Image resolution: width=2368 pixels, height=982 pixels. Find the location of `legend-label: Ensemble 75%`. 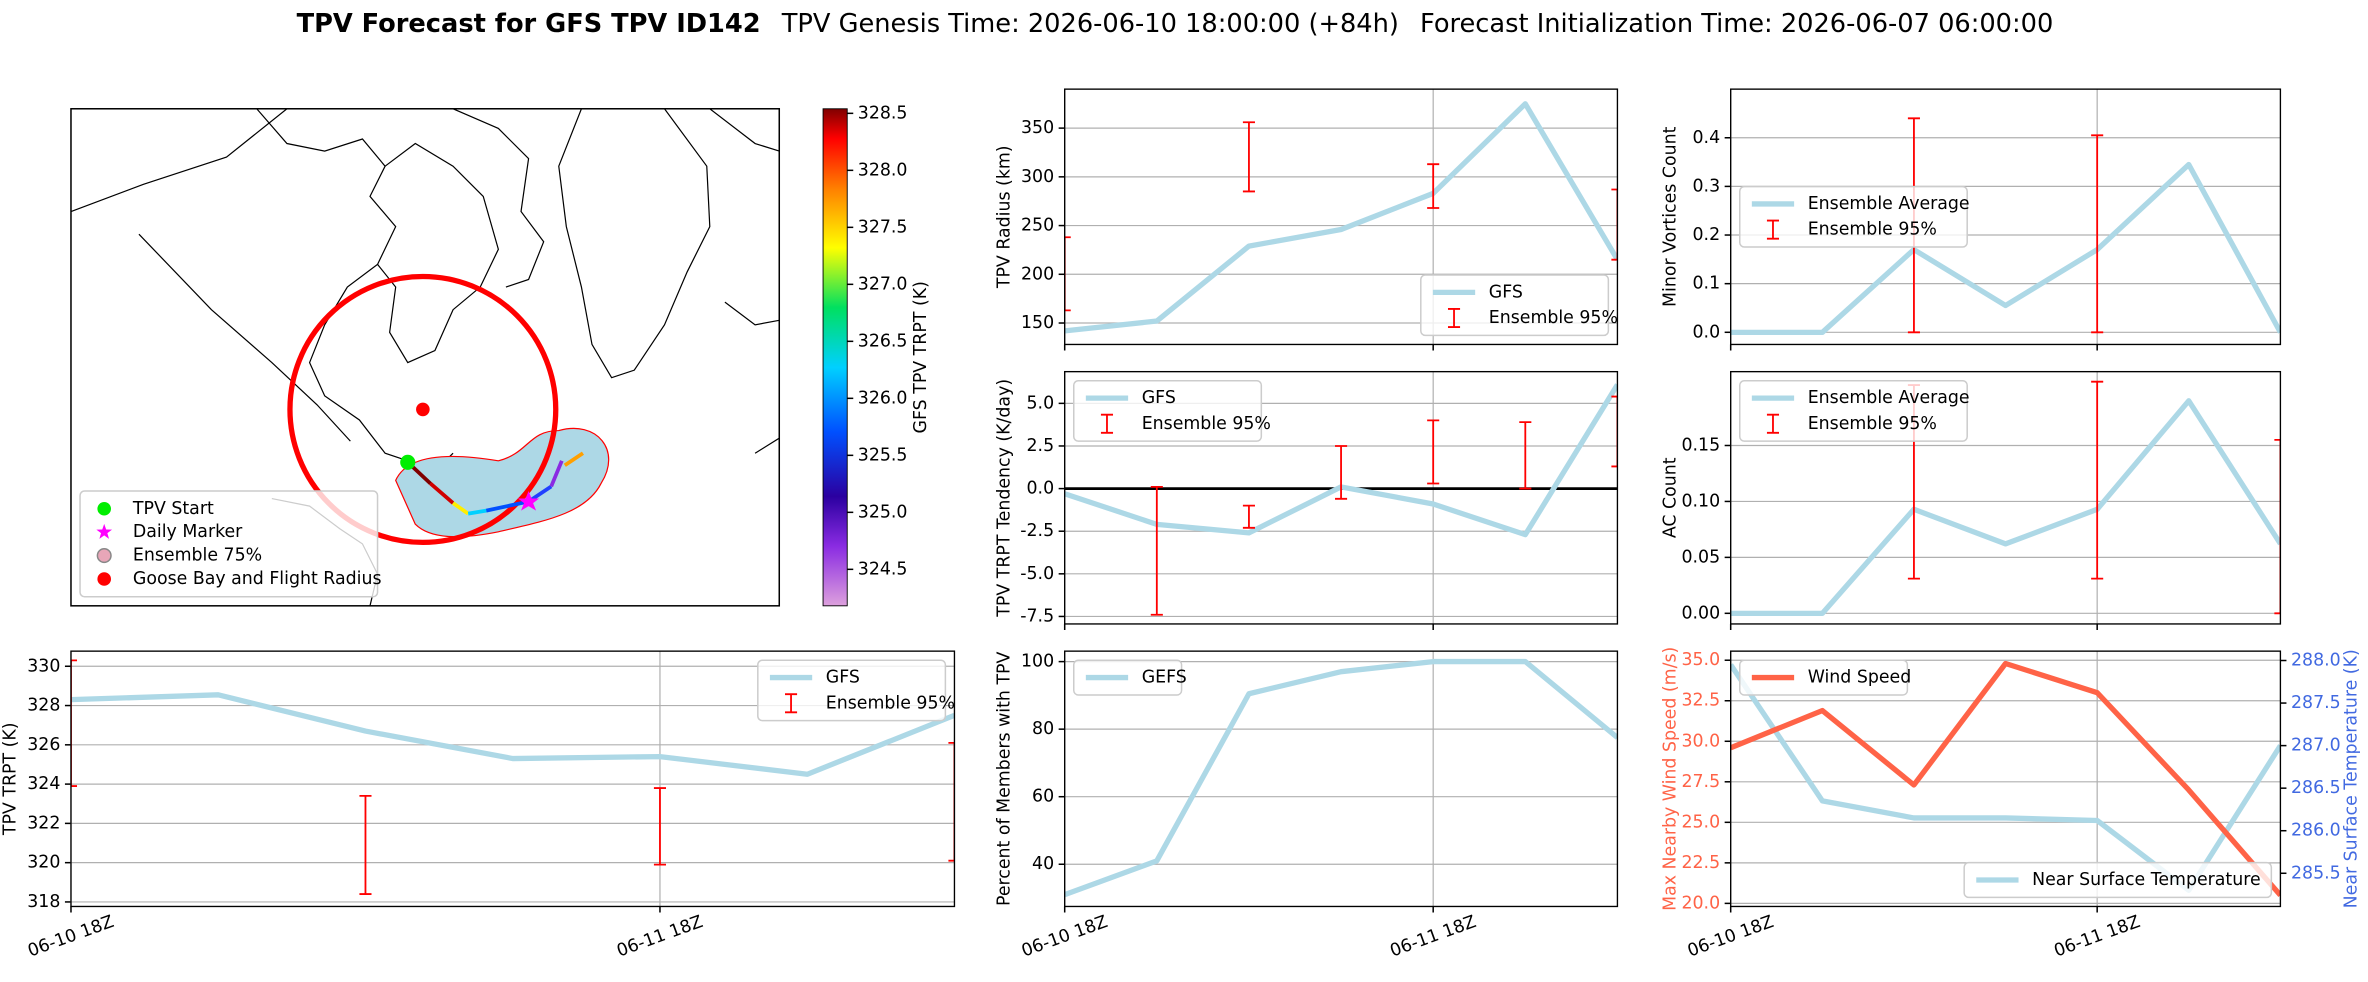

legend-label: Ensemble 75% is located at coordinates (197, 556).